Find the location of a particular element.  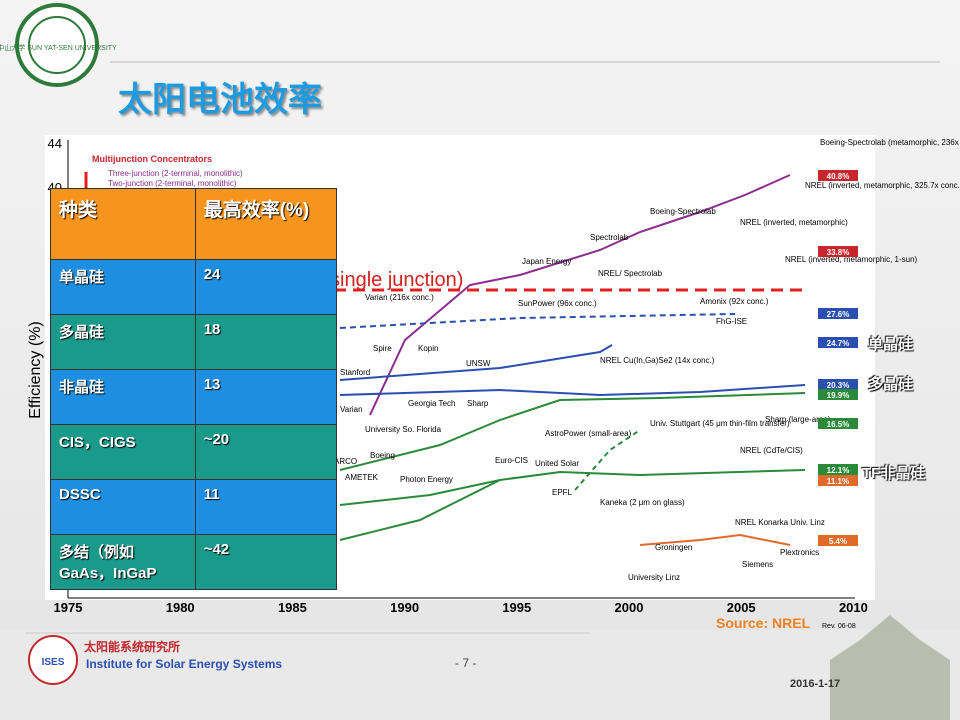

org-cn: 太阳能系统研究所 is located at coordinates (132, 647).